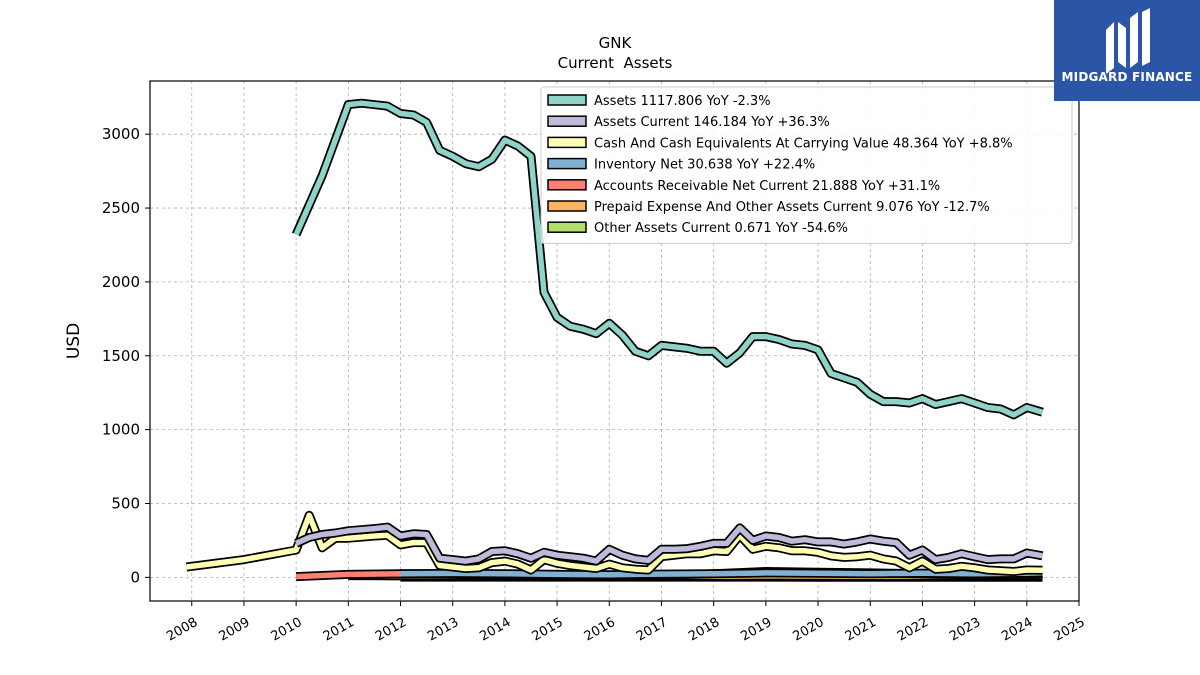 The image size is (1200, 675). I want to click on x-tick-label: 2011, so click(339, 630).